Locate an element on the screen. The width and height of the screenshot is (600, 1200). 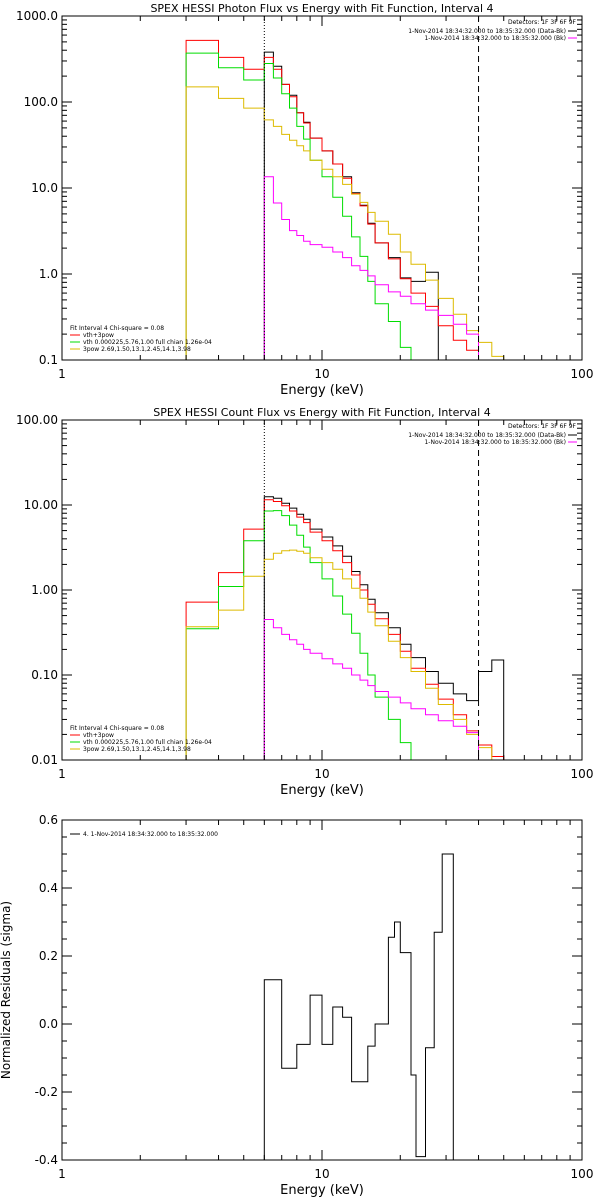
y-tick-label: 100.0 is located at coordinates (41, 102).